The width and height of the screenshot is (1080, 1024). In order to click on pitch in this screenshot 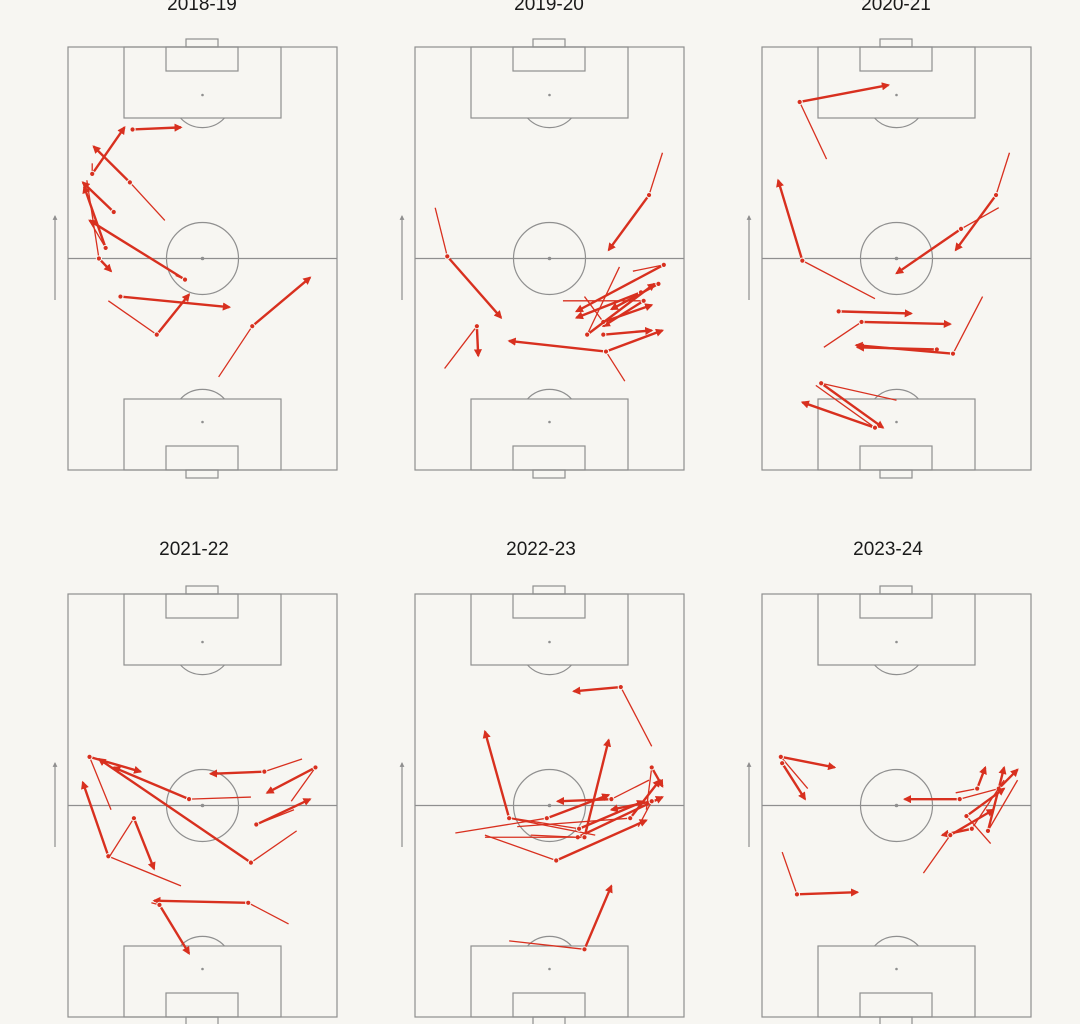, I will do `click(889, 804)`.